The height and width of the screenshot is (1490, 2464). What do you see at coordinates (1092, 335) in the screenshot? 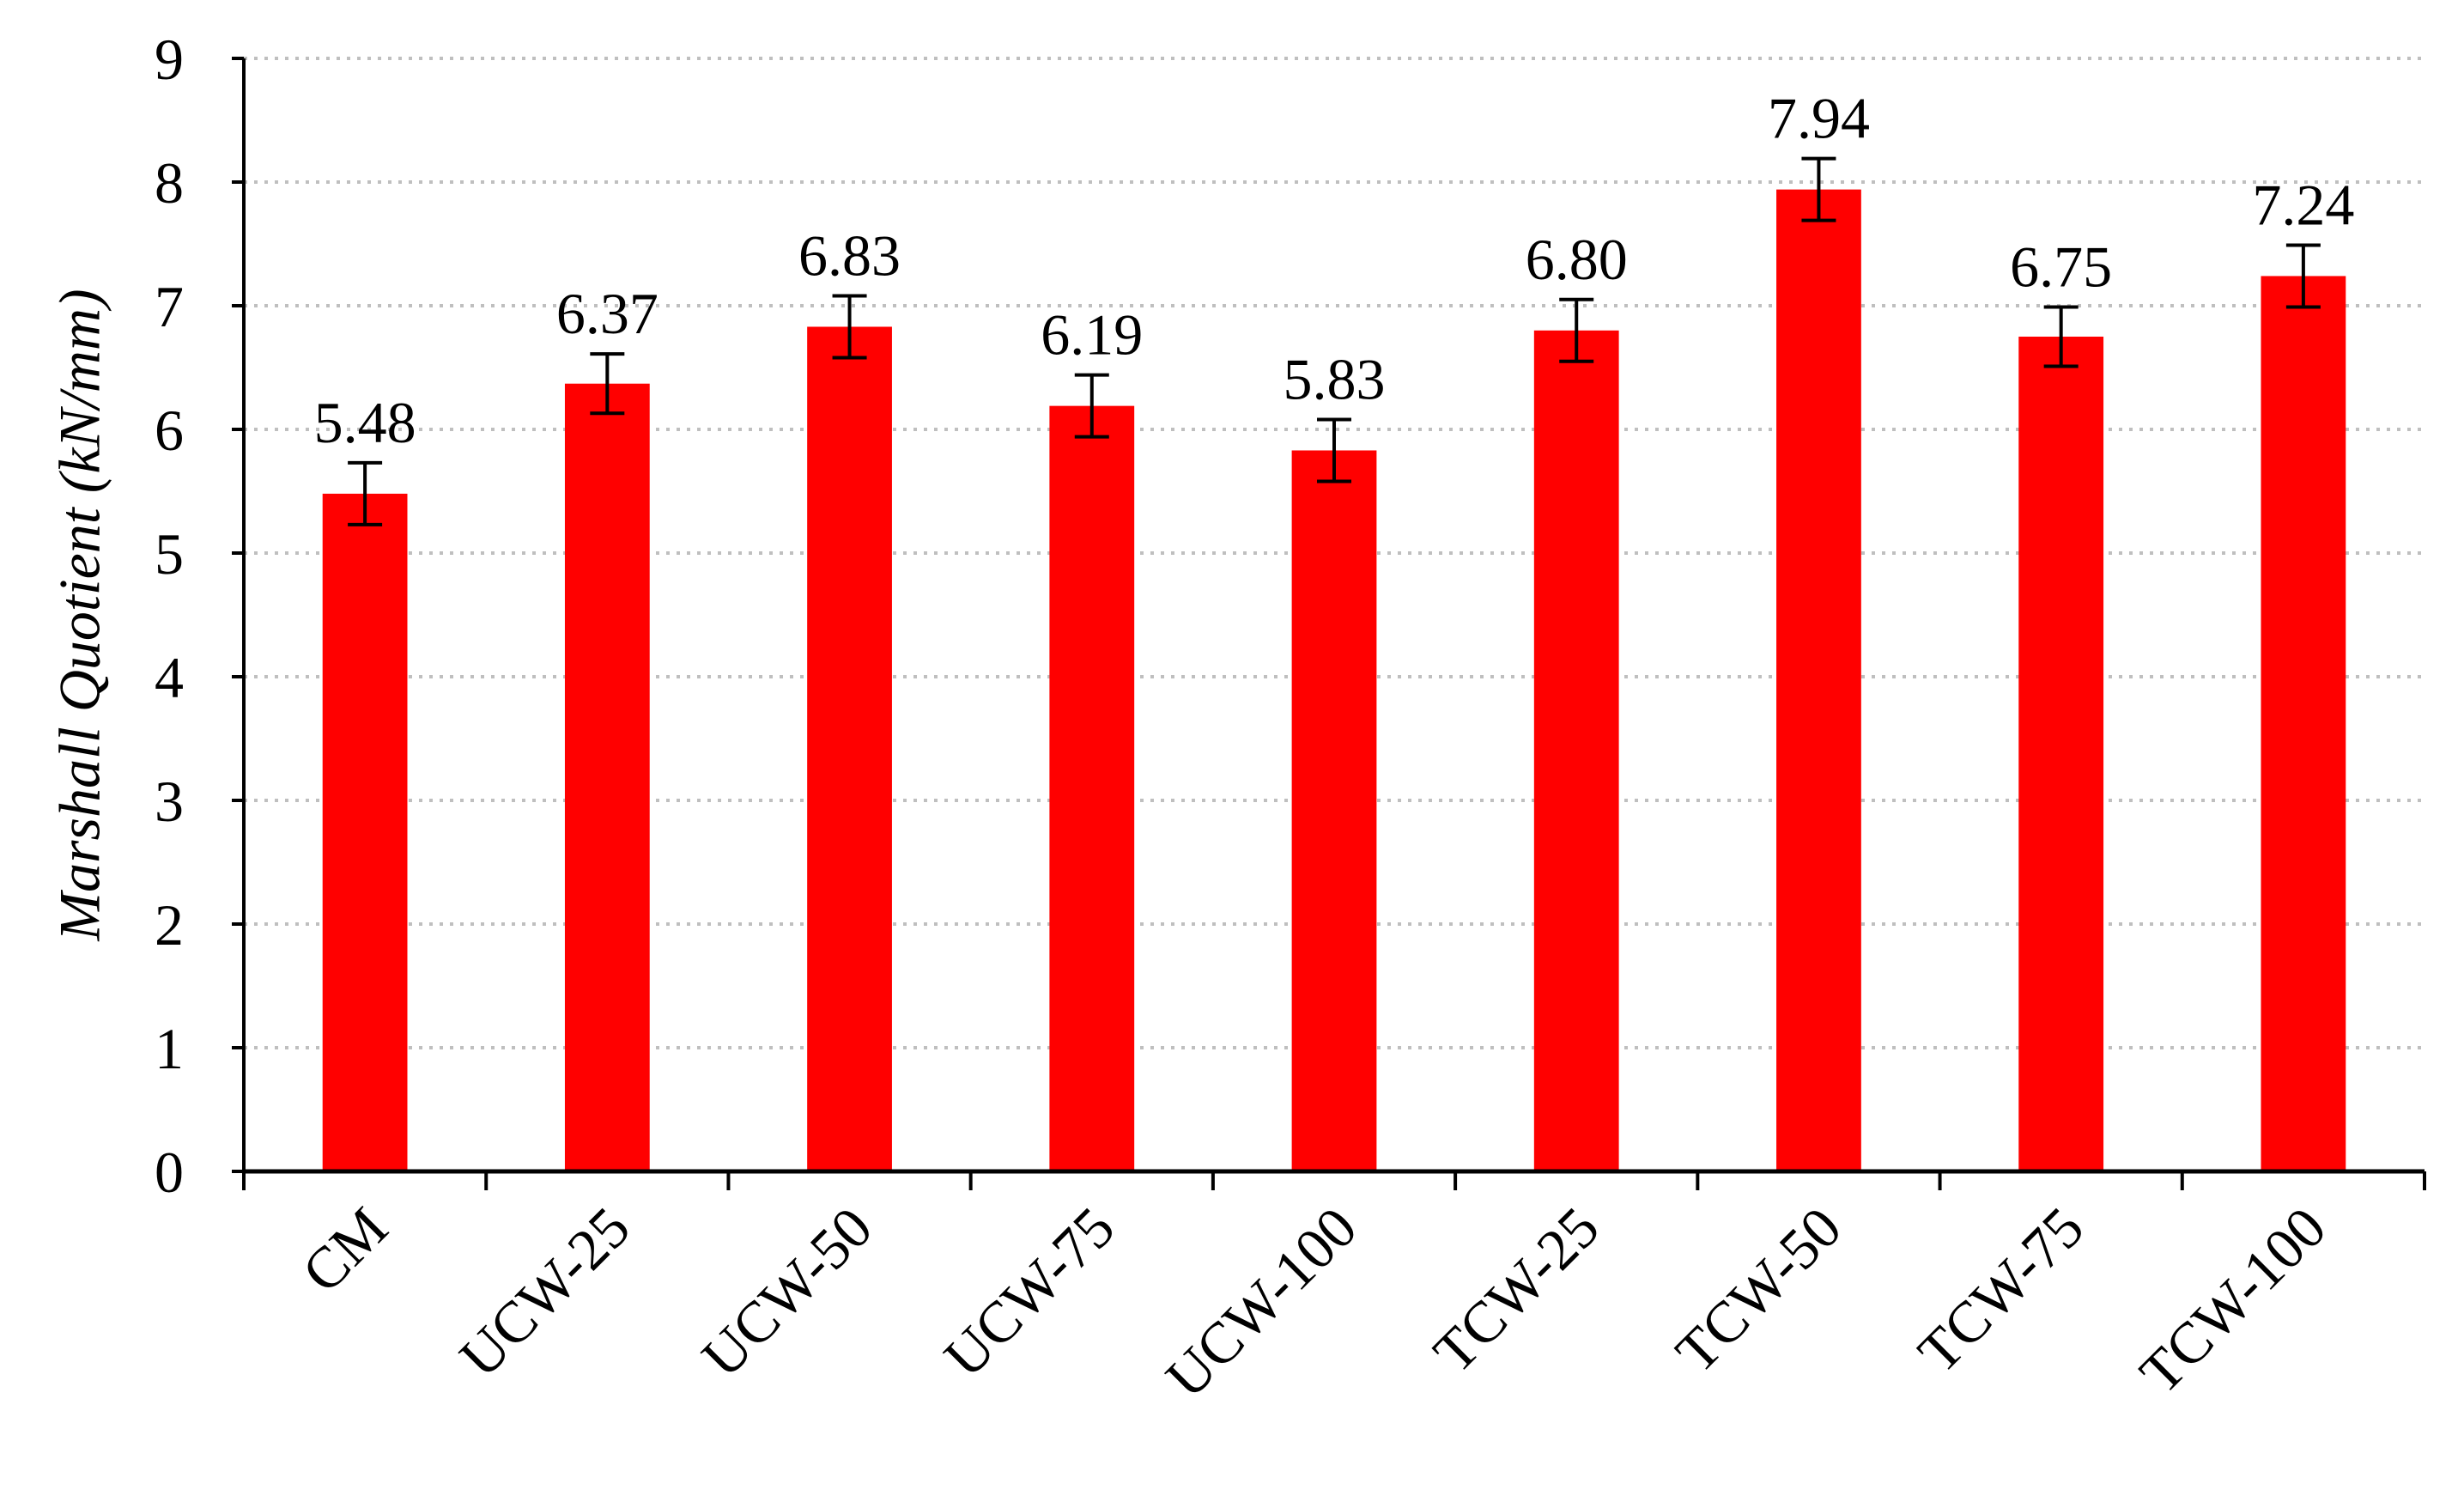
I see `data-label: 6.19` at bounding box center [1092, 335].